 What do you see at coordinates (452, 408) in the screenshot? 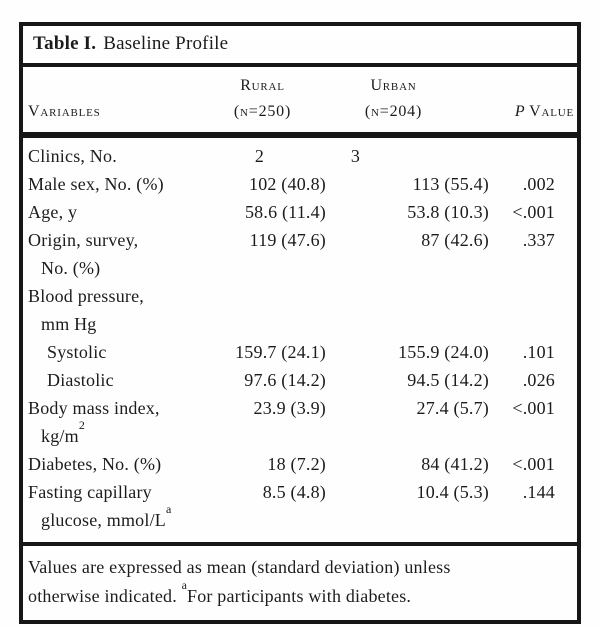
I see `cell-urban-value: 27.4 (5.7)` at bounding box center [452, 408].